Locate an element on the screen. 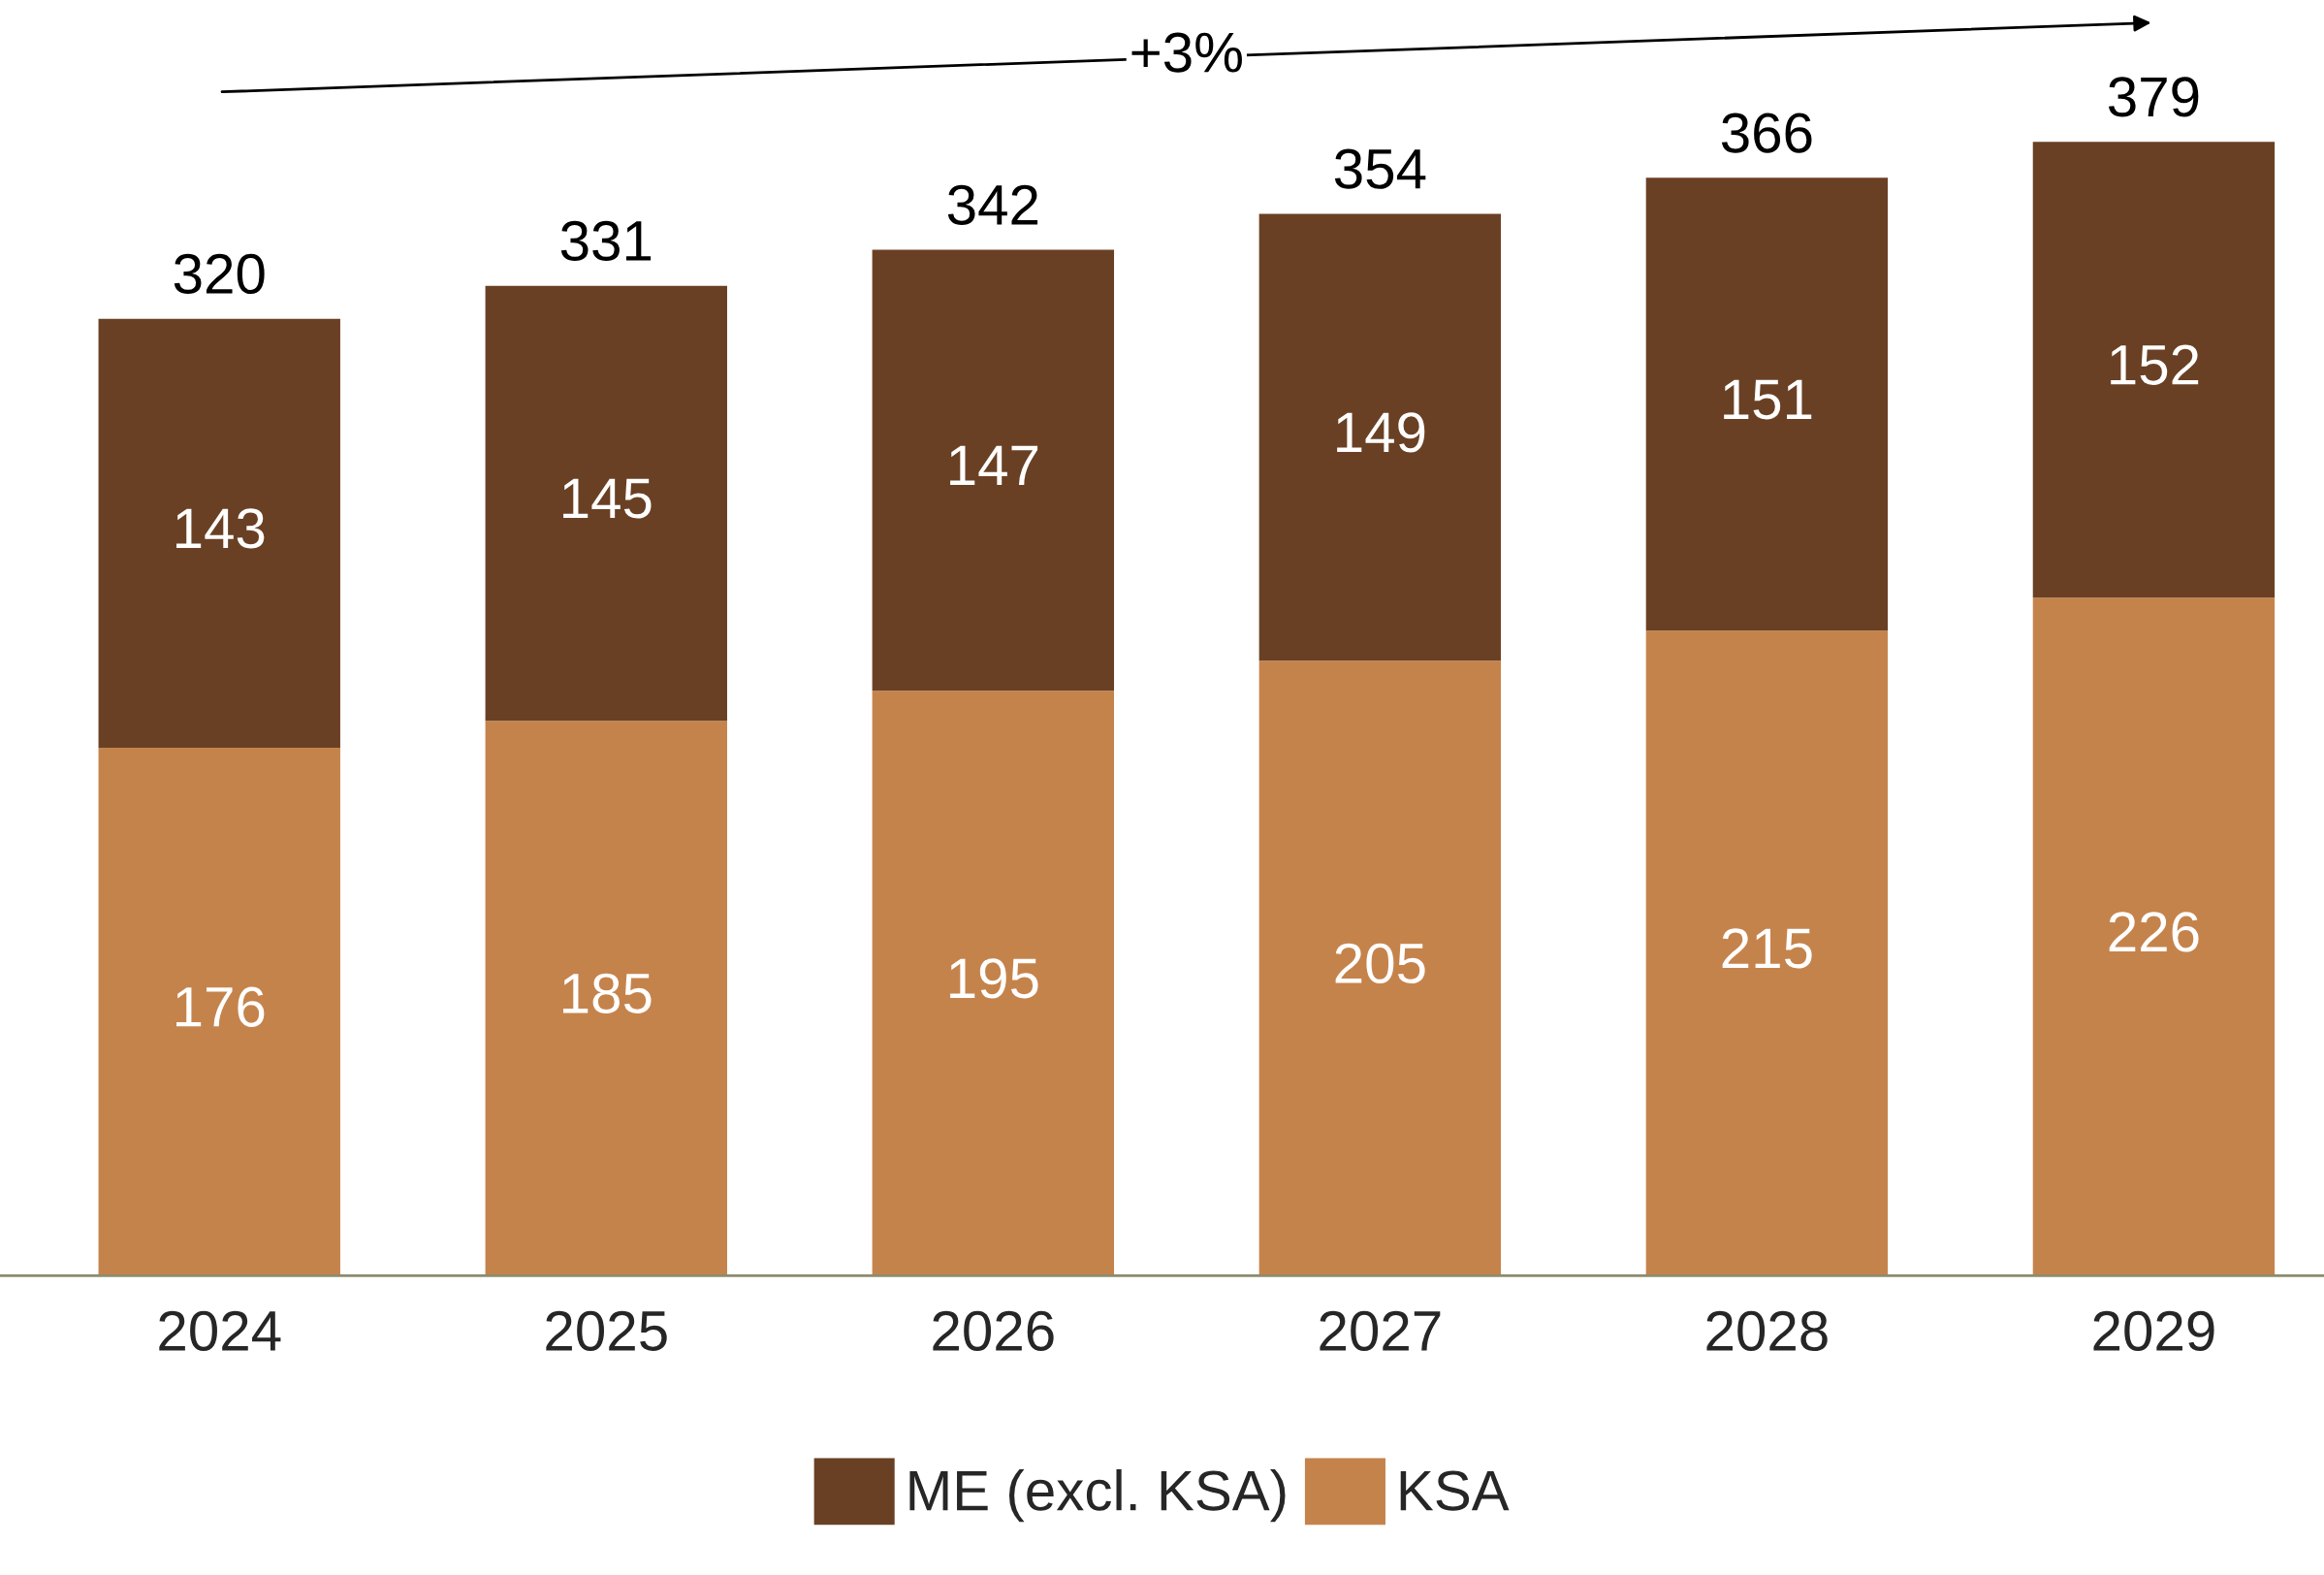  data-label: 195 is located at coordinates (994, 978).